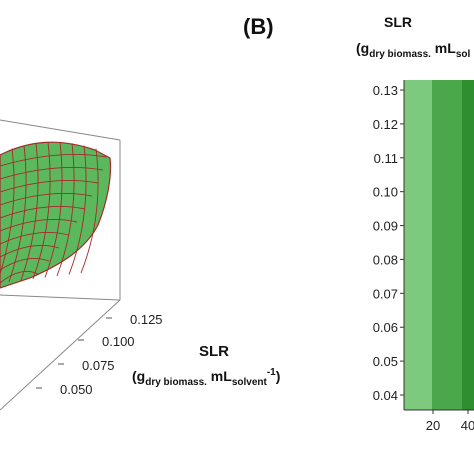 The width and height of the screenshot is (474, 474). Describe the element at coordinates (176, 382) in the screenshot. I see `left-unit-sub1: dry biomass.` at that location.